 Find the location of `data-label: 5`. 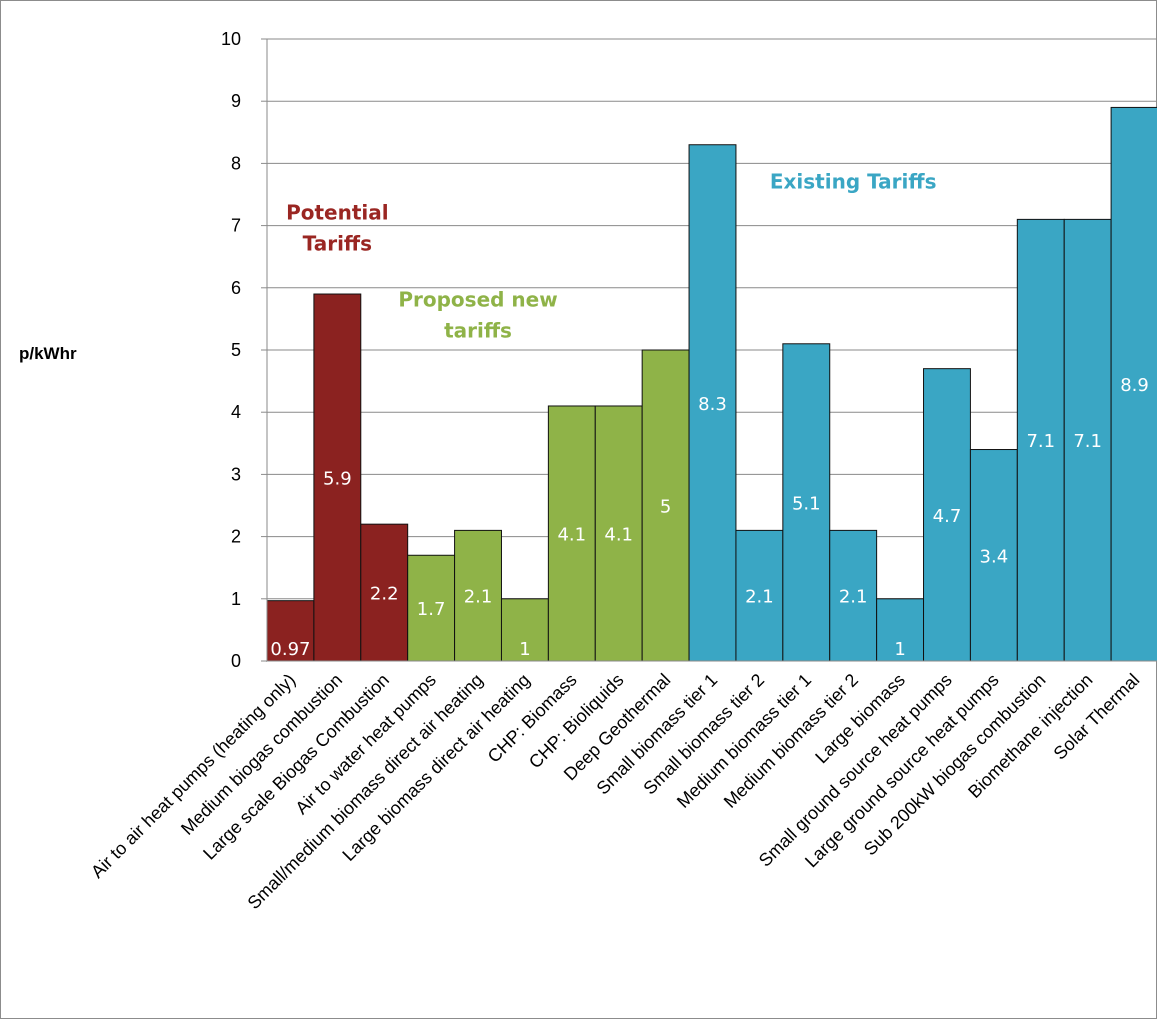

data-label: 5 is located at coordinates (665, 507).